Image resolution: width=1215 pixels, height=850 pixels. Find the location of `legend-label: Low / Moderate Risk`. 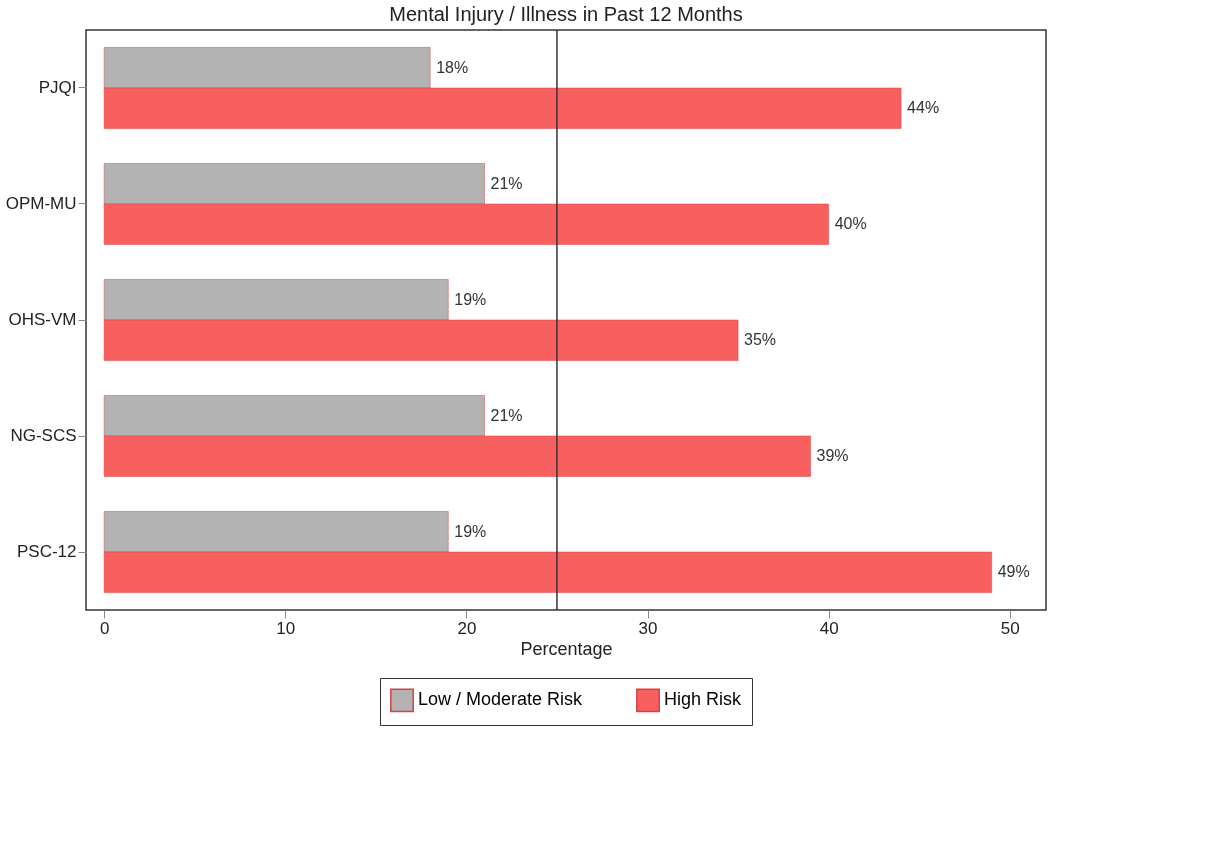

legend-label: Low / Moderate Risk is located at coordinates (501, 699).